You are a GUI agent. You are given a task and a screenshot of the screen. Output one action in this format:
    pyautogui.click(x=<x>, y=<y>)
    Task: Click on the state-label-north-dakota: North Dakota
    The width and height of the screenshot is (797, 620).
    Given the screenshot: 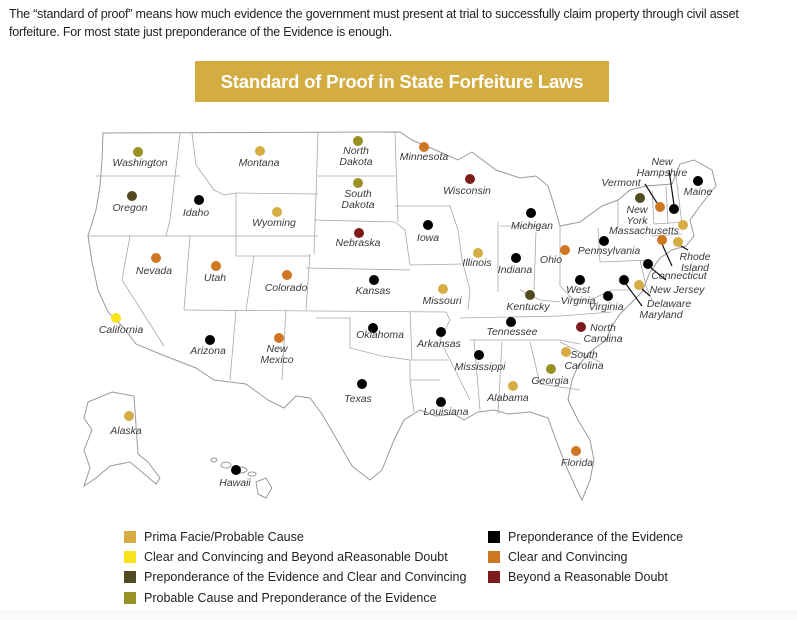 What is the action you would take?
    pyautogui.click(x=356, y=156)
    